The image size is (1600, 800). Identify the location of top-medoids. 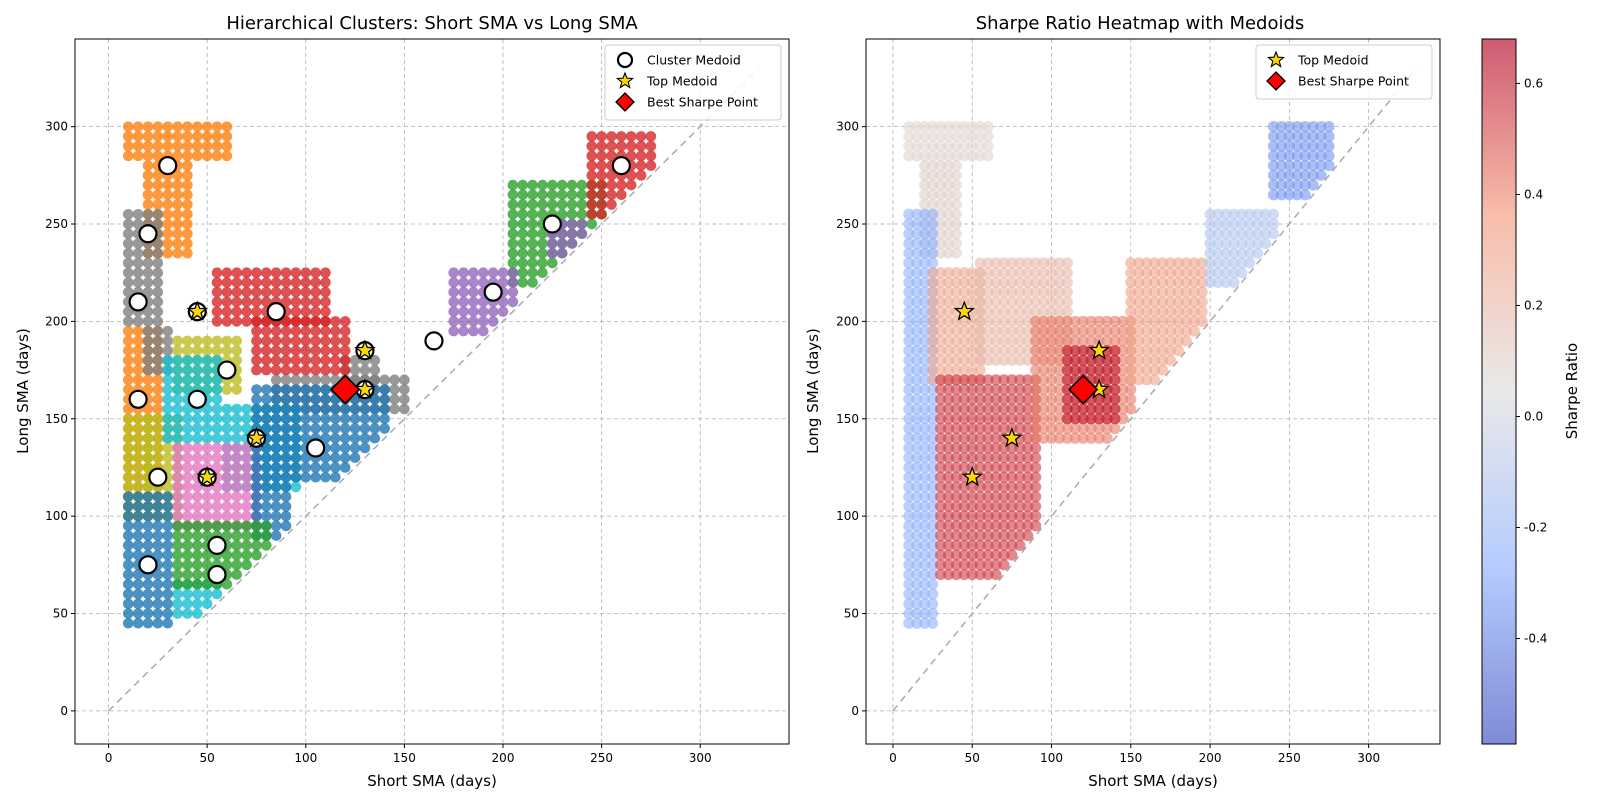
(1031, 393).